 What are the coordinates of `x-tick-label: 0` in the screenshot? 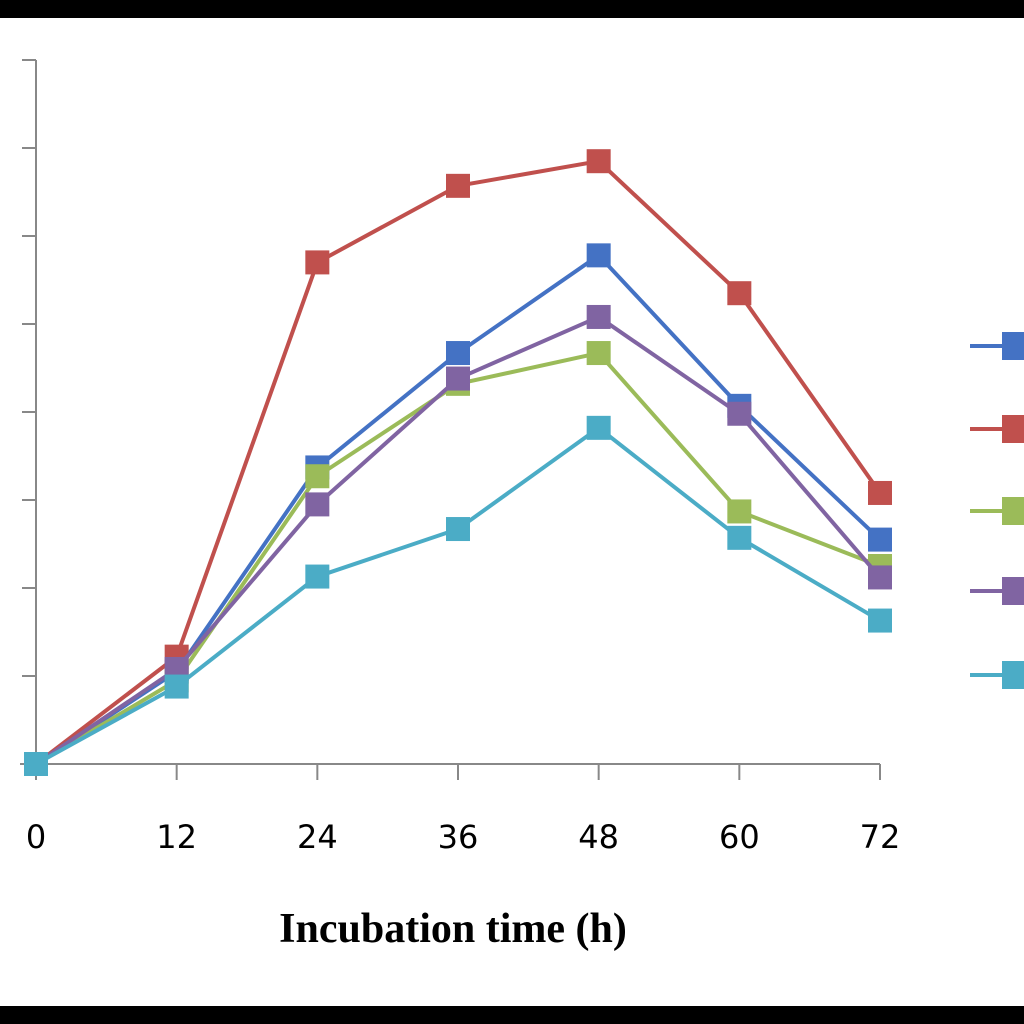 It's located at (36, 837).